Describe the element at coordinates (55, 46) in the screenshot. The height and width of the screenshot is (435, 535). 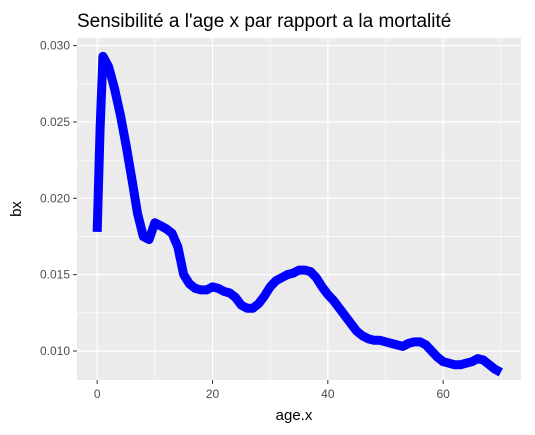
I see `y-tick-label-4: 0.030` at that location.